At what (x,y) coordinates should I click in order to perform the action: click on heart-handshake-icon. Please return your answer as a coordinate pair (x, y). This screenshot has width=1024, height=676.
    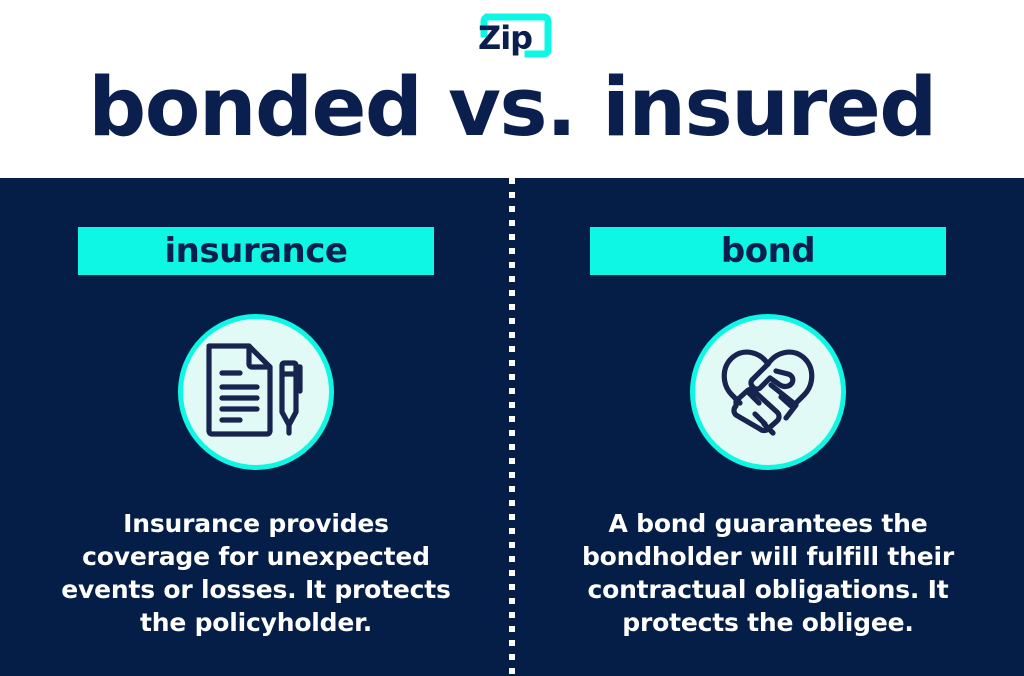
    Looking at the image, I should click on (768, 392).